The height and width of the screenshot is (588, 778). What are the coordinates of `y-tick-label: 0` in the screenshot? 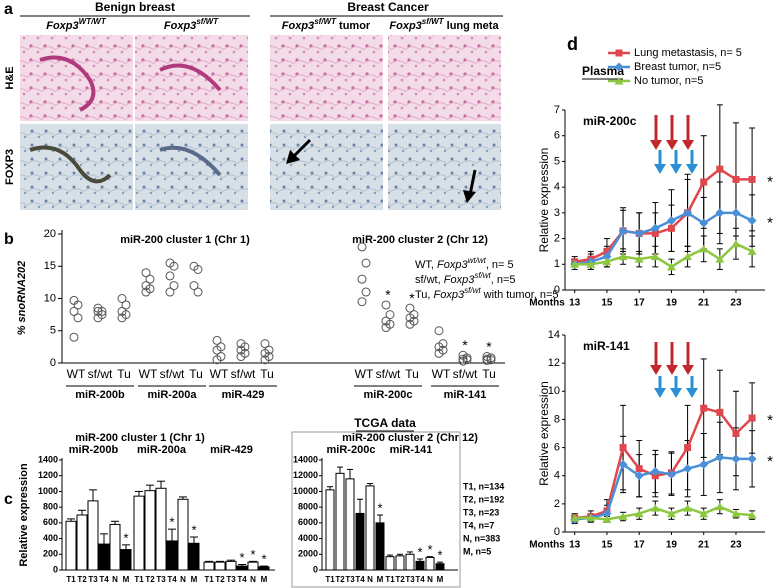 It's located at (557, 532).